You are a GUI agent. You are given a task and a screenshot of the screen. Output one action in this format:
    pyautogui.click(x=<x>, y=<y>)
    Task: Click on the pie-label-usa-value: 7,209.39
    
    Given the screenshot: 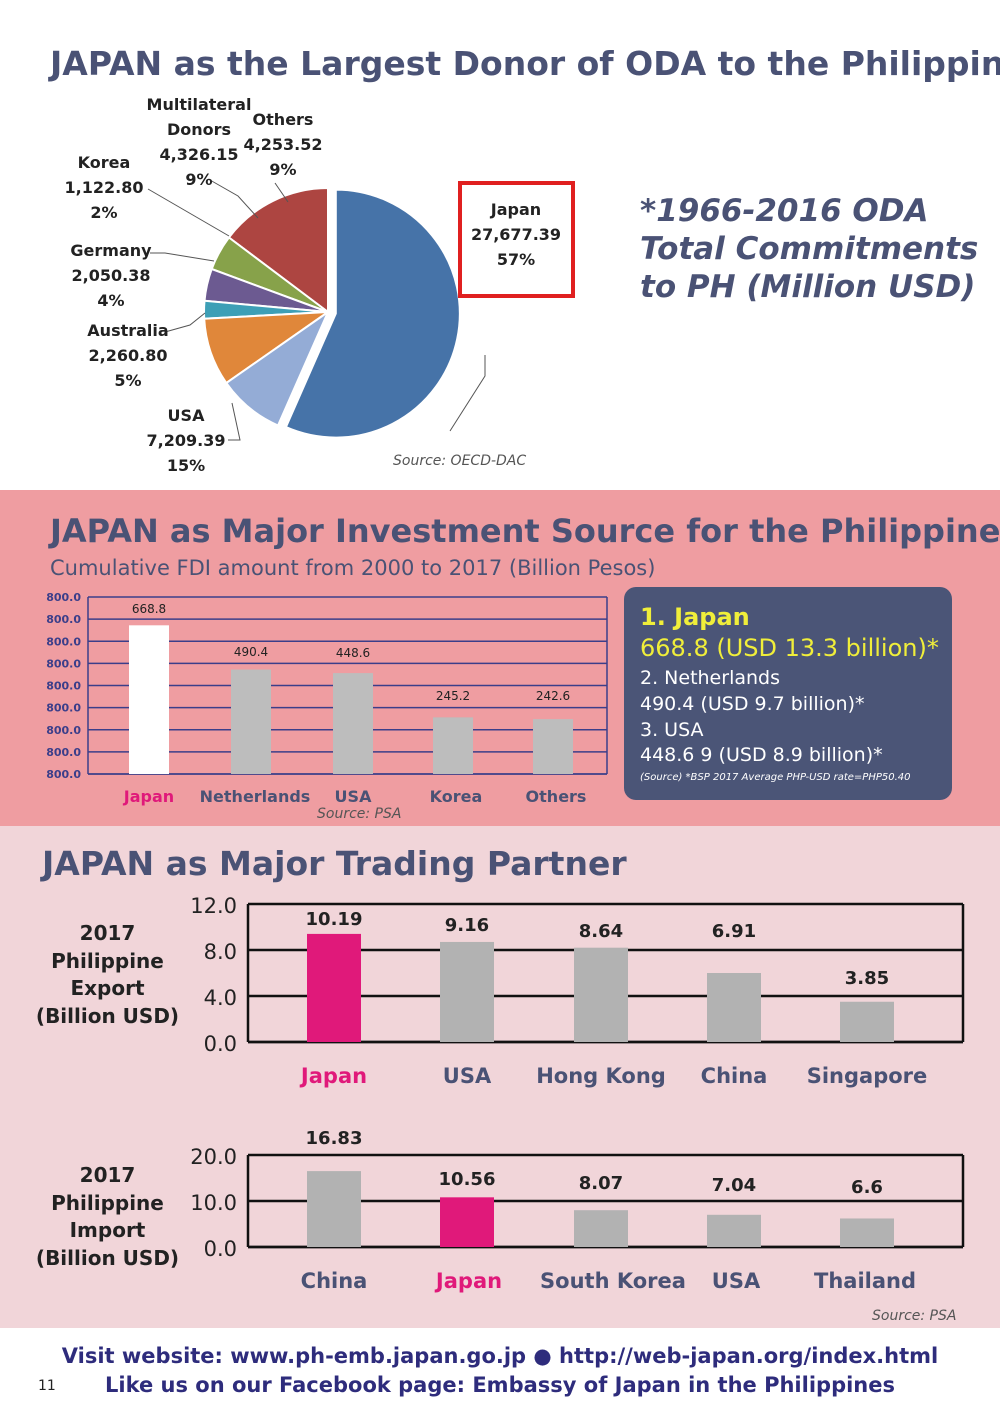 What is the action you would take?
    pyautogui.click(x=186, y=440)
    